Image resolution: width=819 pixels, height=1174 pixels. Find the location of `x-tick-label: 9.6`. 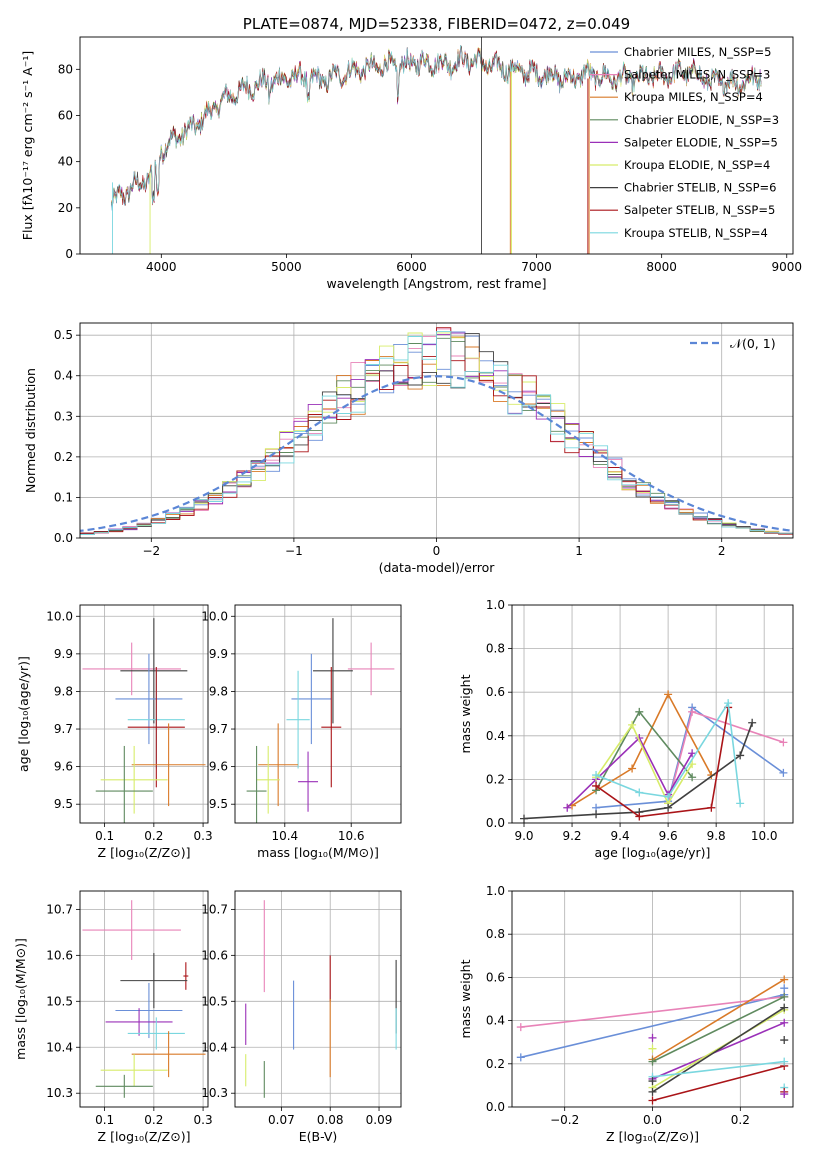

x-tick-label: 9.6 is located at coordinates (668, 836).